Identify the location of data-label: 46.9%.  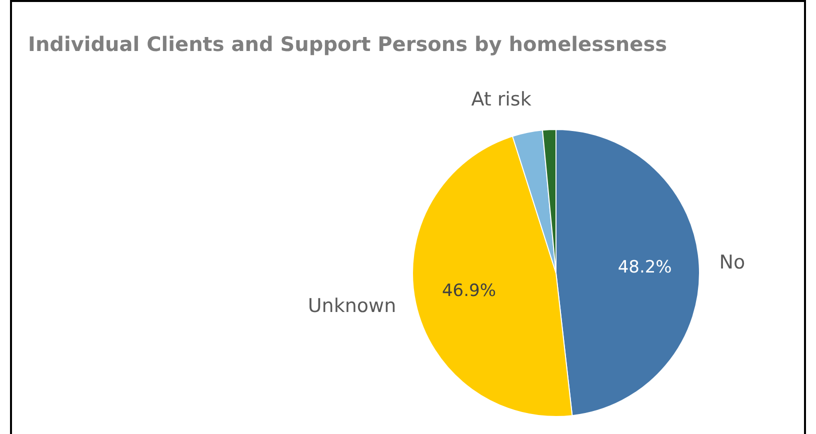
(469, 291).